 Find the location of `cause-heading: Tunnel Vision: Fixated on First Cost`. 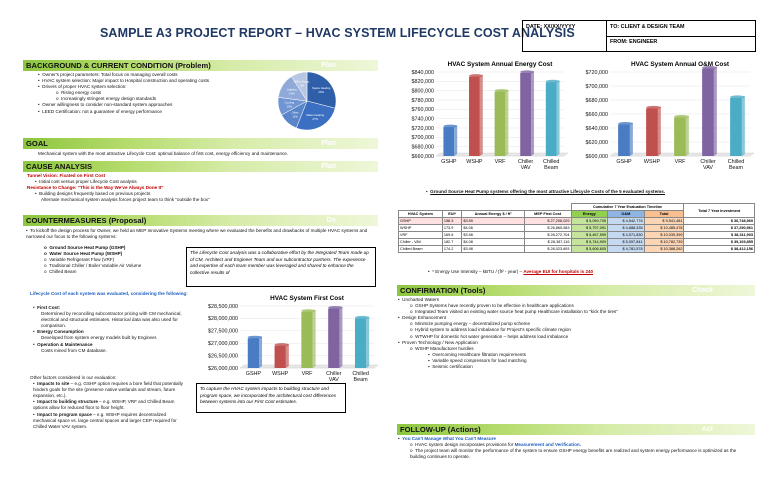

cause-heading: Tunnel Vision: Fixated on First Cost is located at coordinates (66, 175).